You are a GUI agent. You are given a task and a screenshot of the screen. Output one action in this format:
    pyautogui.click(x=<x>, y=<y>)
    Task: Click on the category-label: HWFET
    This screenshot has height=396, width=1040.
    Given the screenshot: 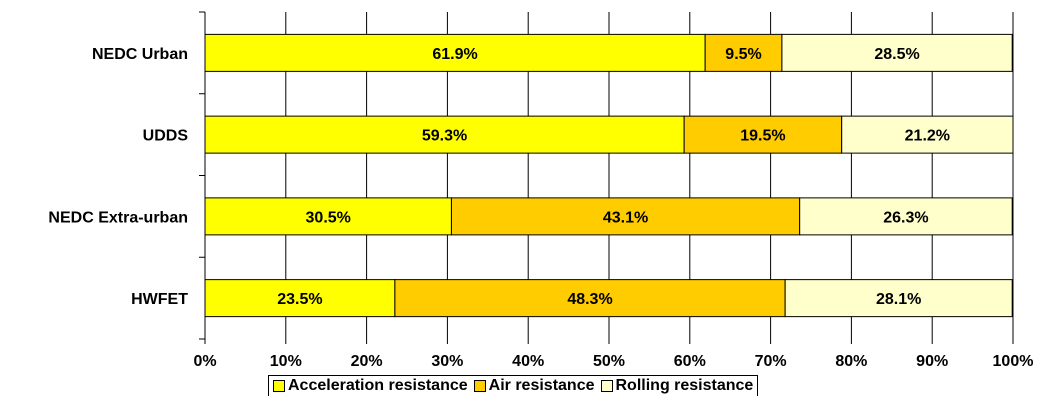 What is the action you would take?
    pyautogui.click(x=159, y=299)
    